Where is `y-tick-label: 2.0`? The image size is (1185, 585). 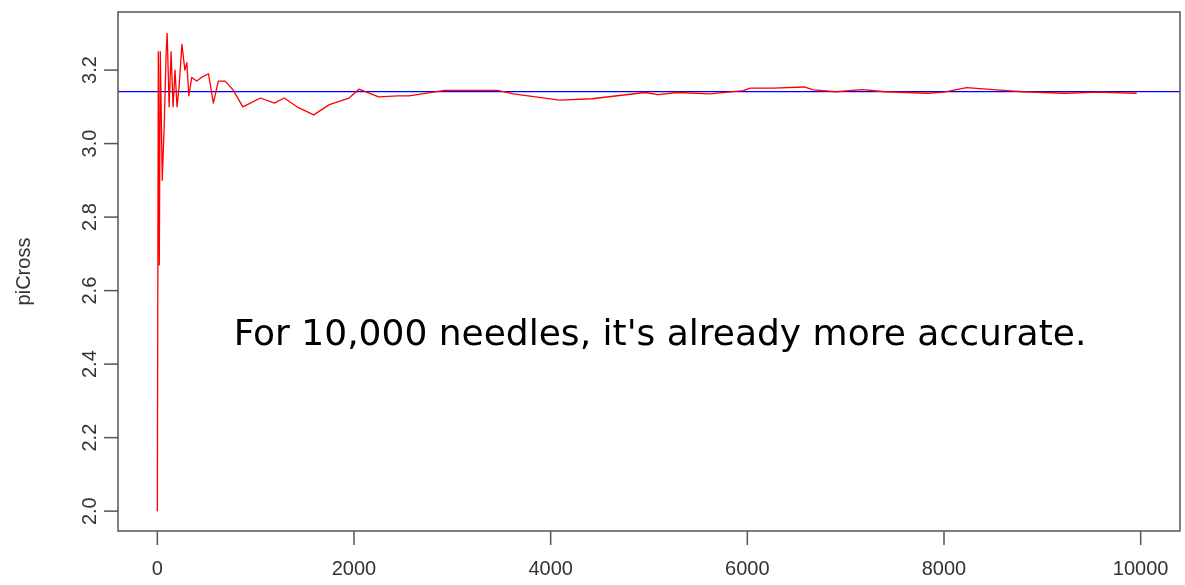
y-tick-label: 2.0 is located at coordinates (89, 511).